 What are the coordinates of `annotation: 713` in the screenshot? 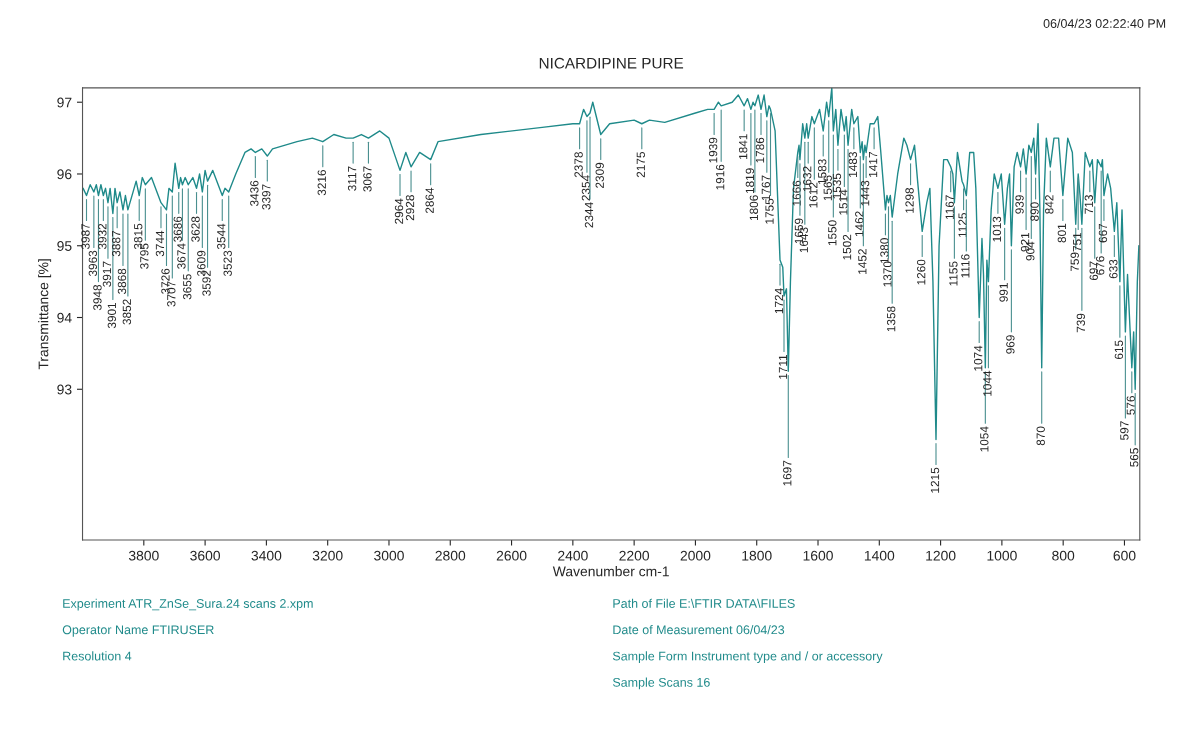 It's located at (1089, 204).